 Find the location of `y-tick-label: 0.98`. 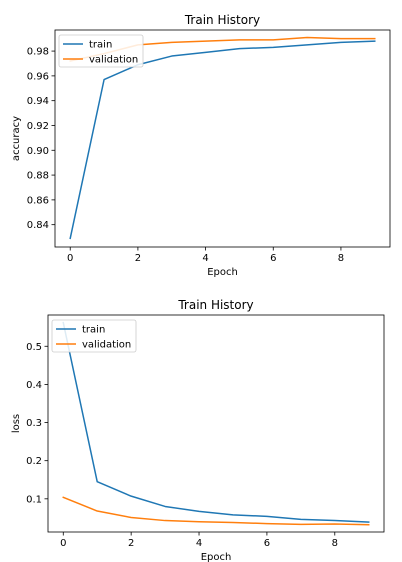

y-tick-label: 0.98 is located at coordinates (38, 52).